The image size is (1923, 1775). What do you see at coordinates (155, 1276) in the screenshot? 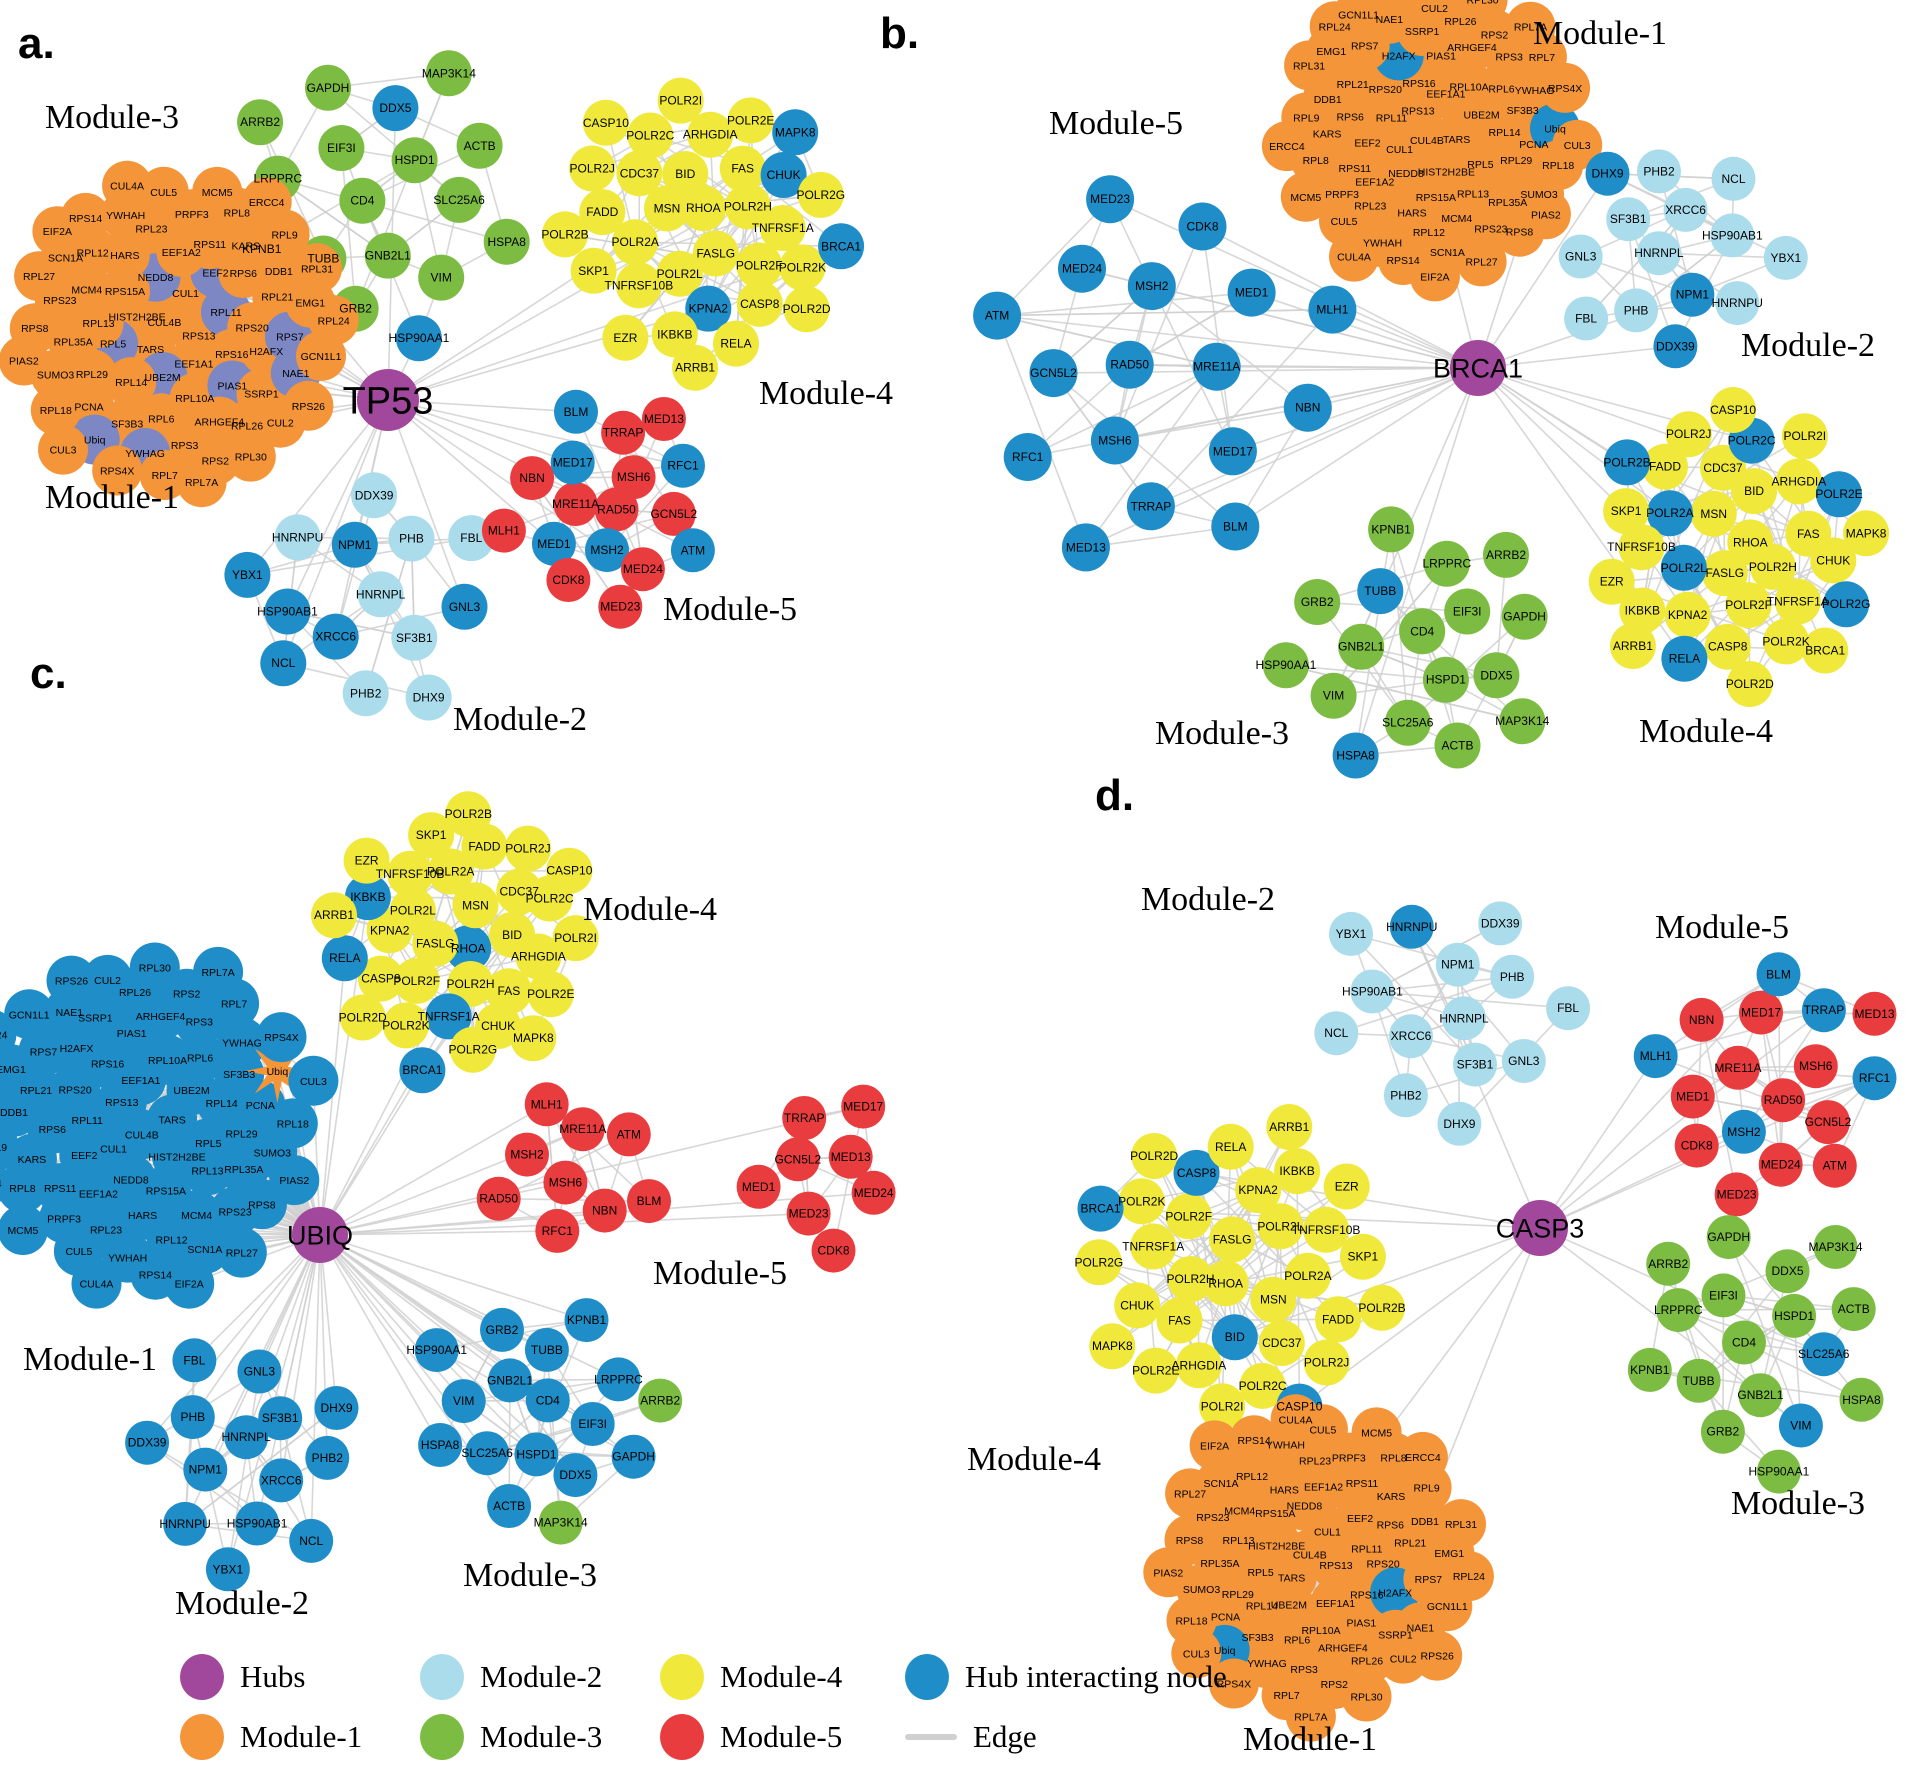
I see `node-label: RPS14` at bounding box center [155, 1276].